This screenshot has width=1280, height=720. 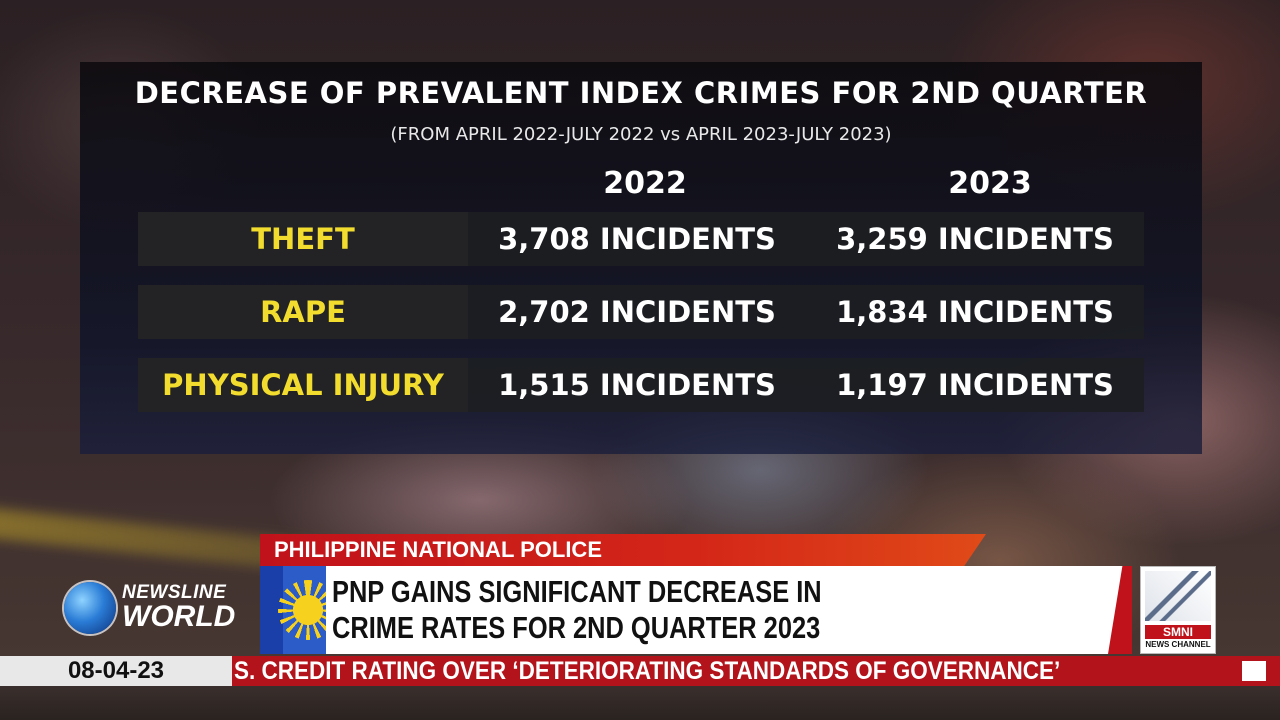 I want to click on channel-subtitle: NEWS CHANNEL, so click(x=1178, y=644).